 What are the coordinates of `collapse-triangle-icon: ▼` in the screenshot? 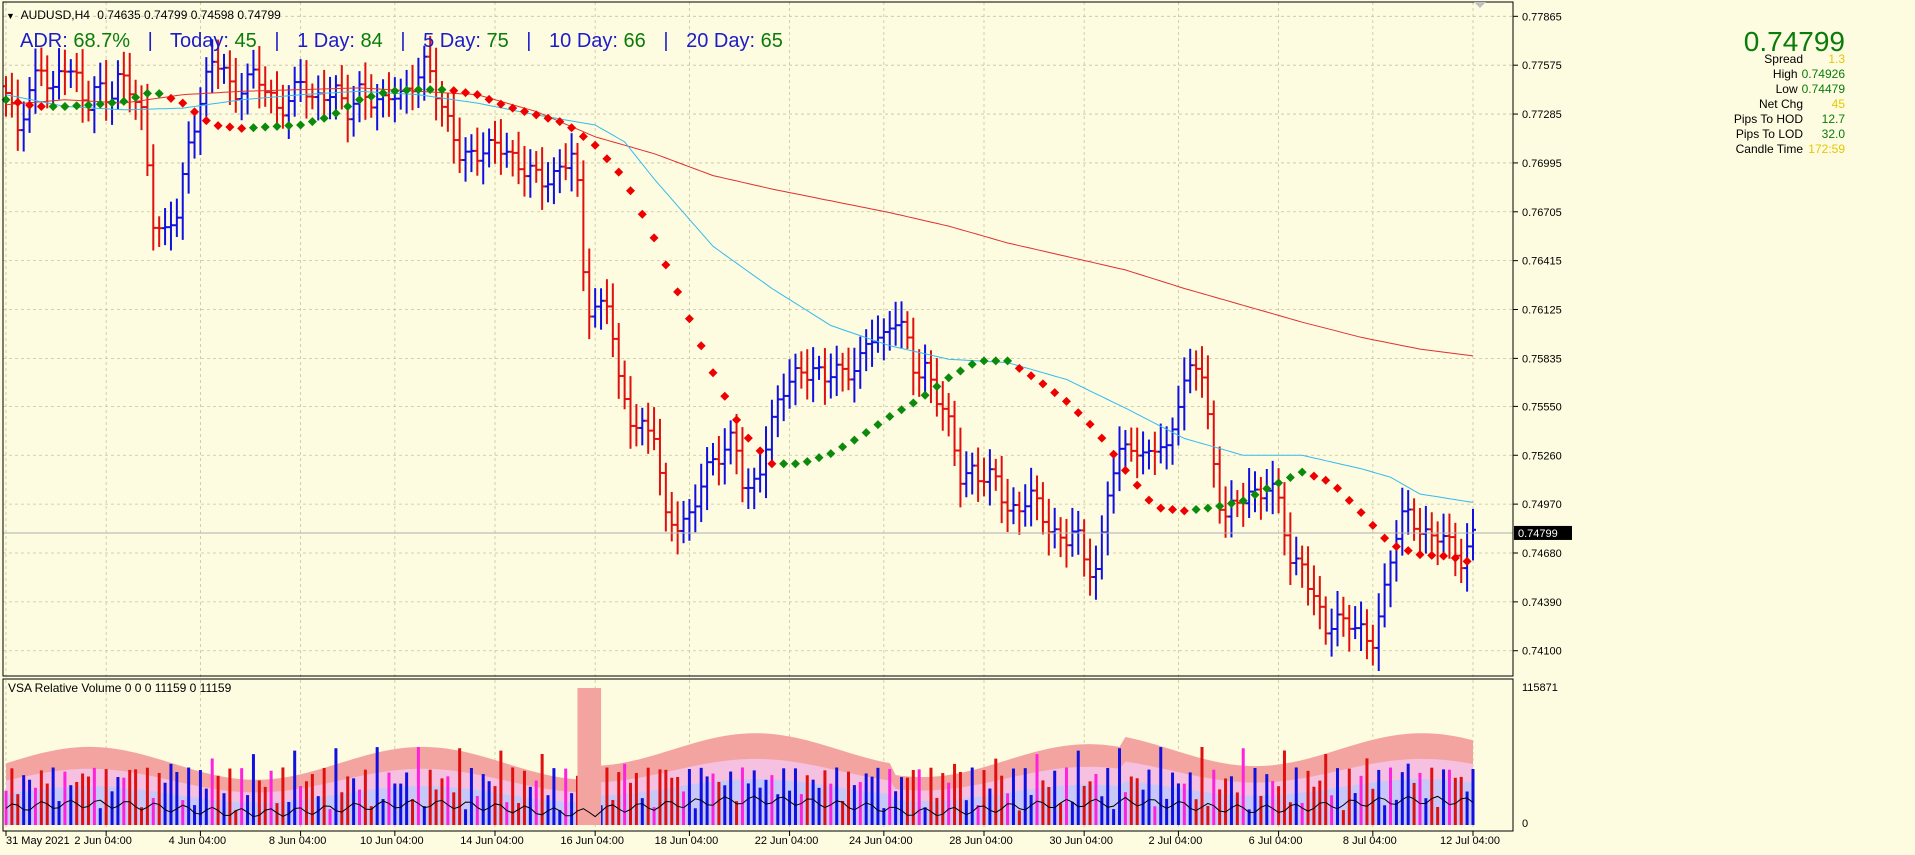 It's located at (10, 16).